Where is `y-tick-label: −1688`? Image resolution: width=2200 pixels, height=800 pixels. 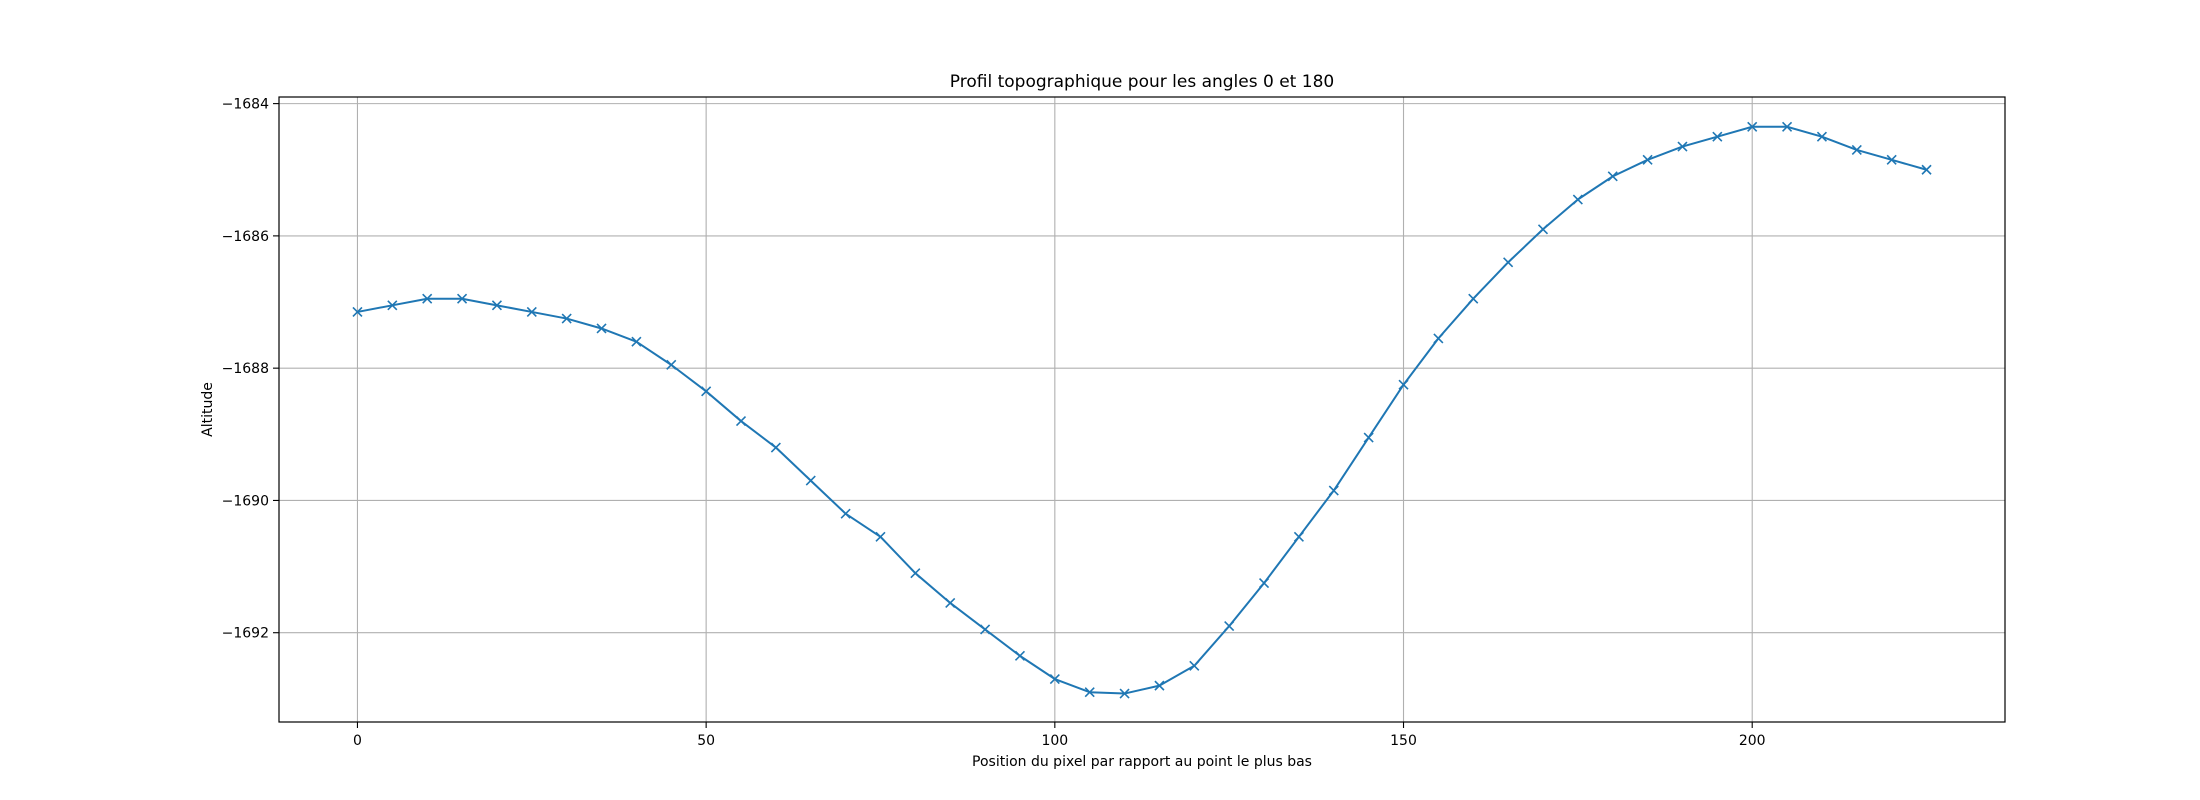 y-tick-label: −1688 is located at coordinates (245, 369).